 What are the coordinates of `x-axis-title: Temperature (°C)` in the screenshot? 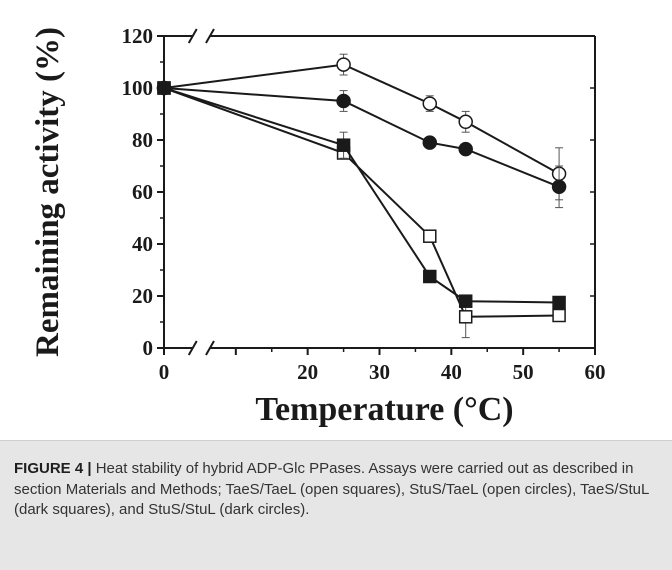 It's located at (384, 409).